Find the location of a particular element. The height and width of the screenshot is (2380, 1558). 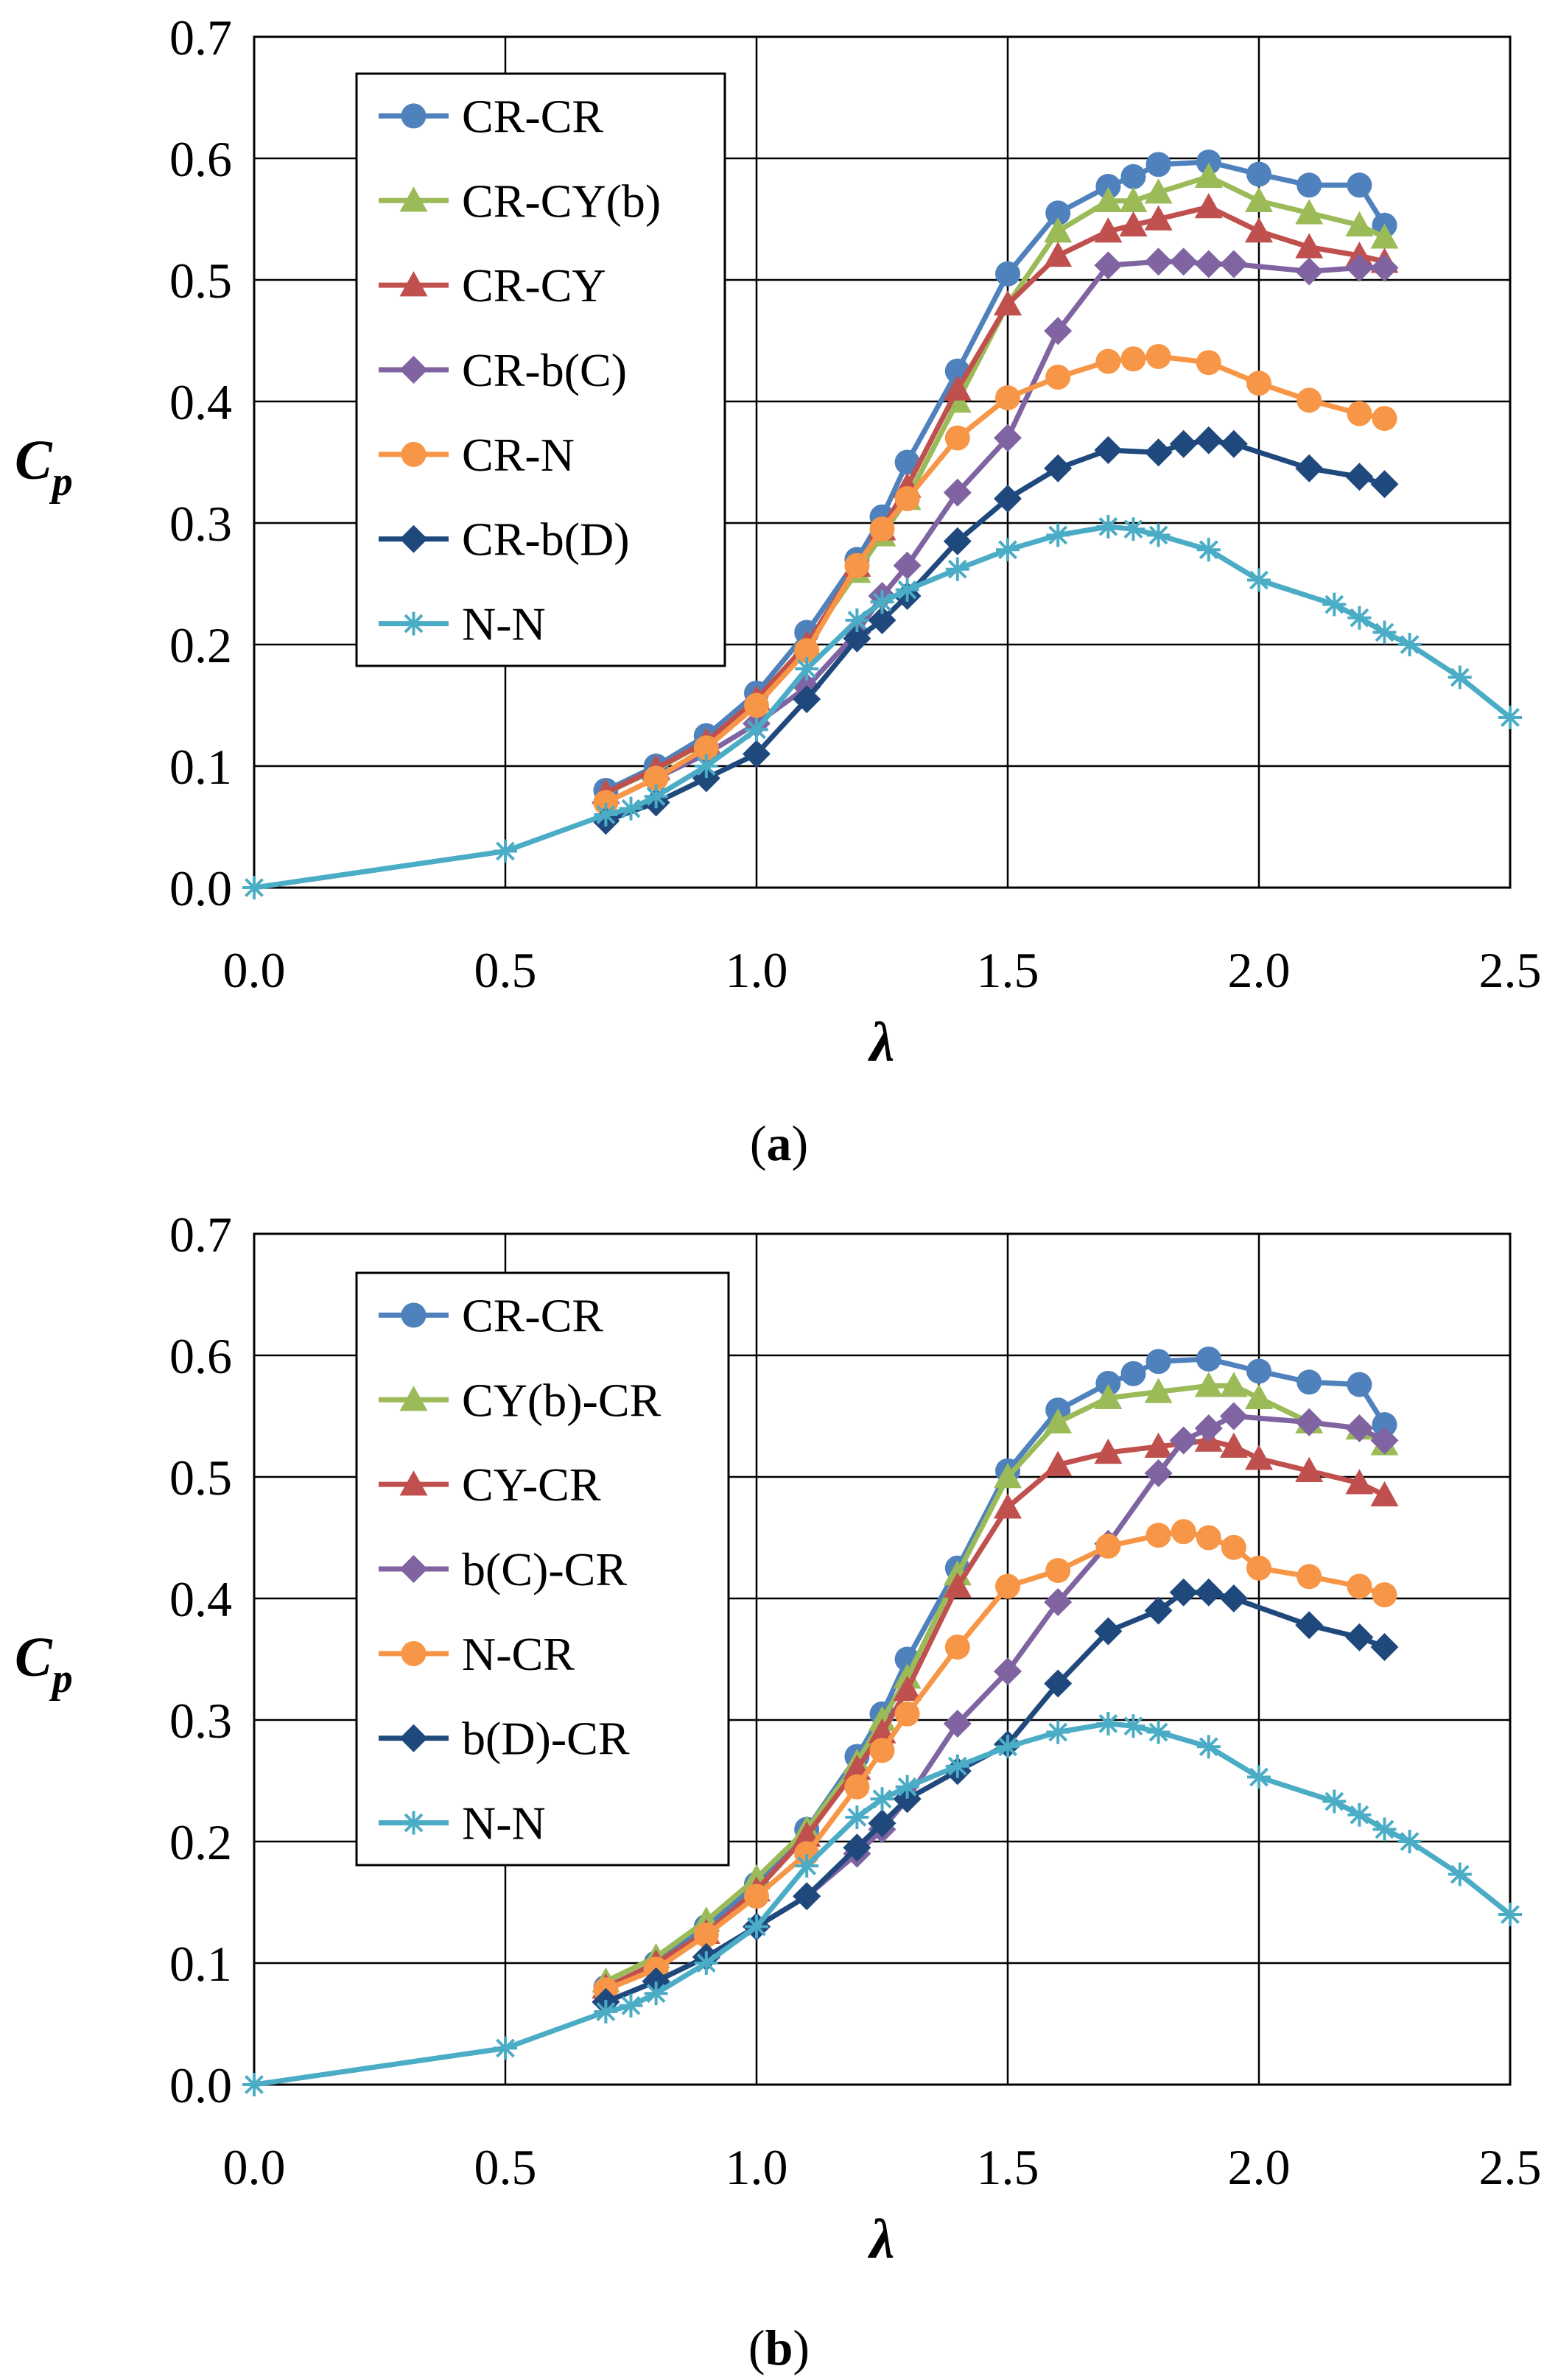

panel-label: (a) is located at coordinates (779, 1143).